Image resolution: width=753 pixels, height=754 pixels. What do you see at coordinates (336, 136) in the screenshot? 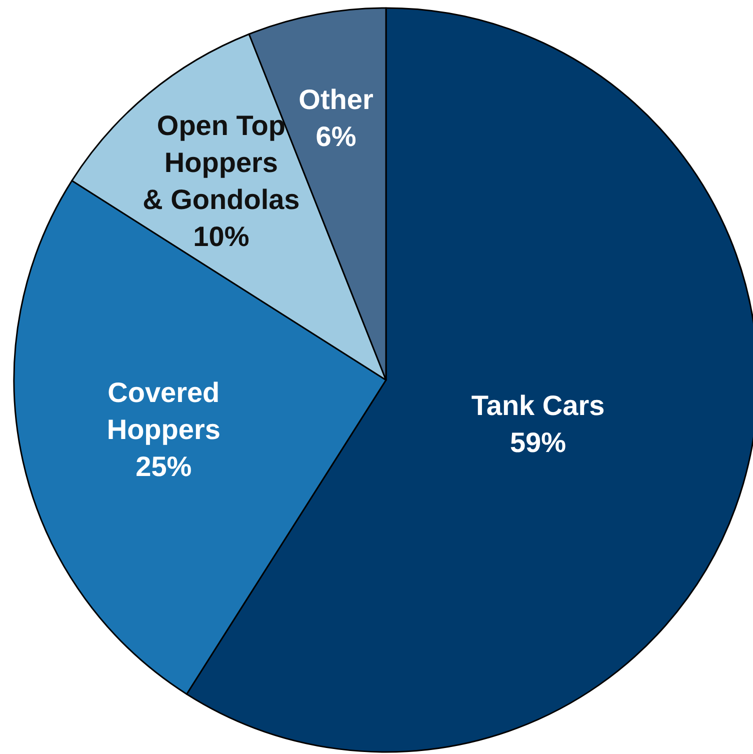
I see `data-label: 6%` at bounding box center [336, 136].